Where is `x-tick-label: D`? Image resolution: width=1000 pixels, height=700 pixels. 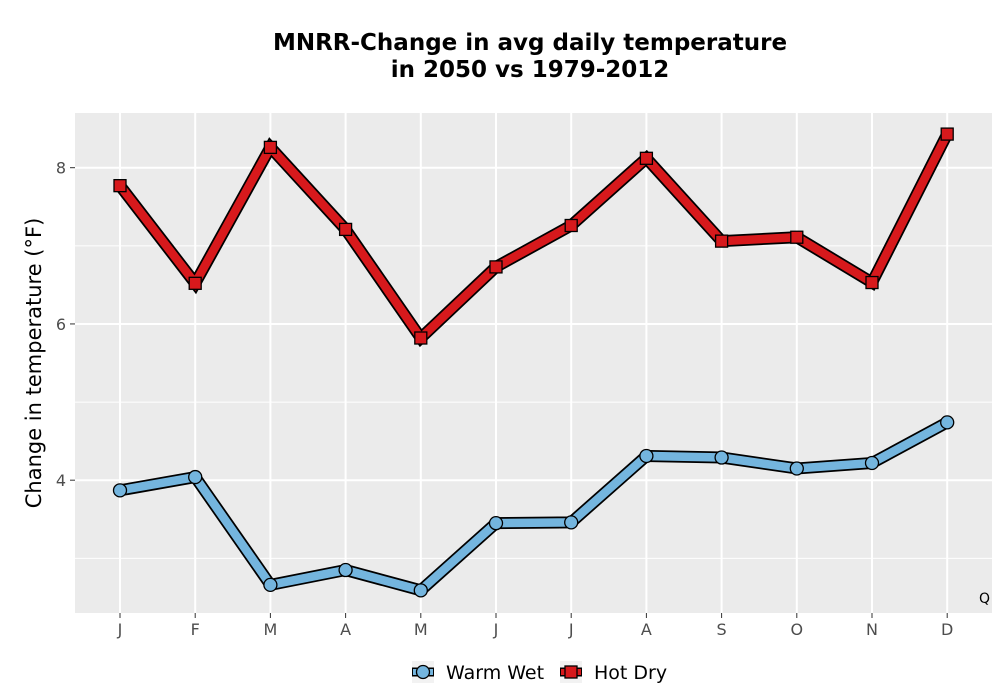
x-tick-label: D is located at coordinates (947, 629).